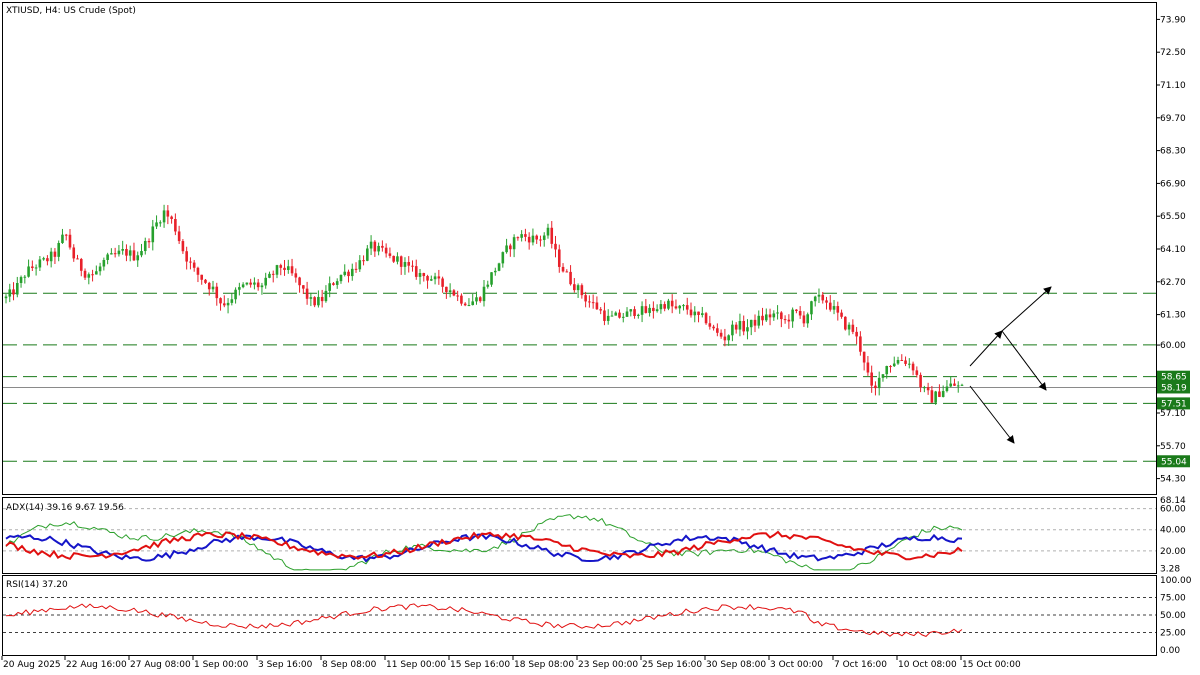 This screenshot has height=675, width=1200. What do you see at coordinates (285, 665) in the screenshot?
I see `time-tick-label: 3 Sep 16:00` at bounding box center [285, 665].